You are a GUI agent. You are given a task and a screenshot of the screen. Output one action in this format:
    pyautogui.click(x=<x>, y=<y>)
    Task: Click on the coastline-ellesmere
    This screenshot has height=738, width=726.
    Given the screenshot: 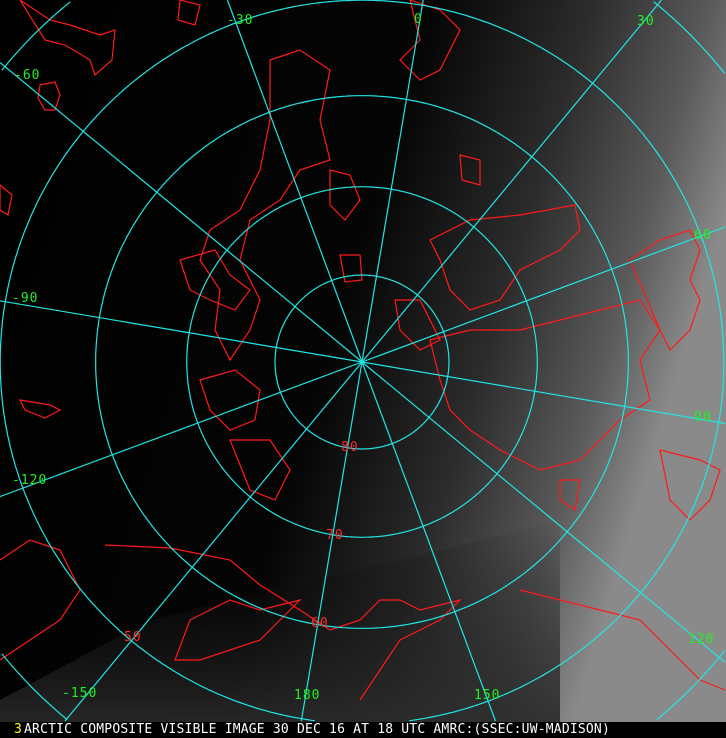 What is the action you would take?
    pyautogui.click(x=346, y=226)
    